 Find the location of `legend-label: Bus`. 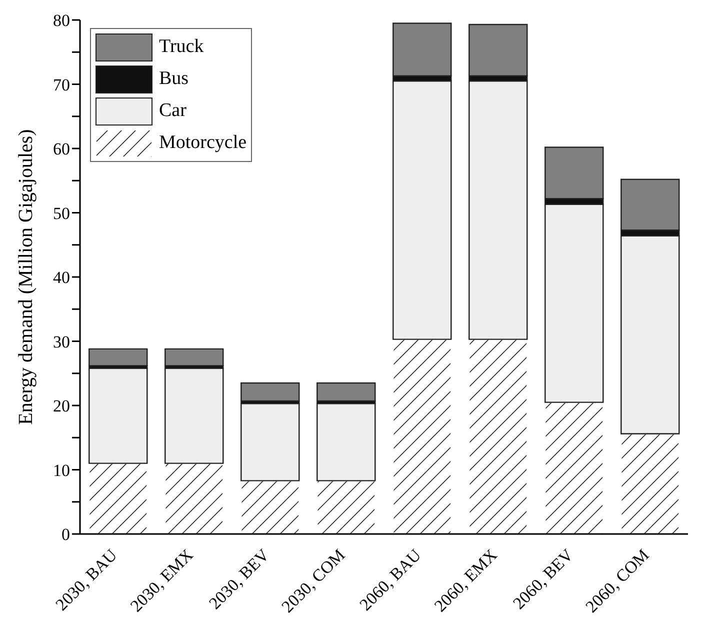

legend-label: Bus is located at coordinates (174, 79).